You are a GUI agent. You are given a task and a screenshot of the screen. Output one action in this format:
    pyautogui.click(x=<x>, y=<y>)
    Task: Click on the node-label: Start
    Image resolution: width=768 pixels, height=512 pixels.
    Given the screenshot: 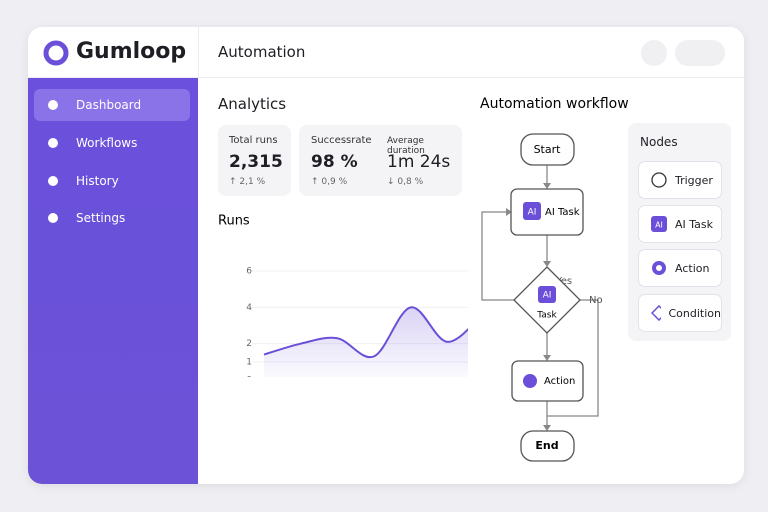 What is the action you would take?
    pyautogui.click(x=548, y=149)
    